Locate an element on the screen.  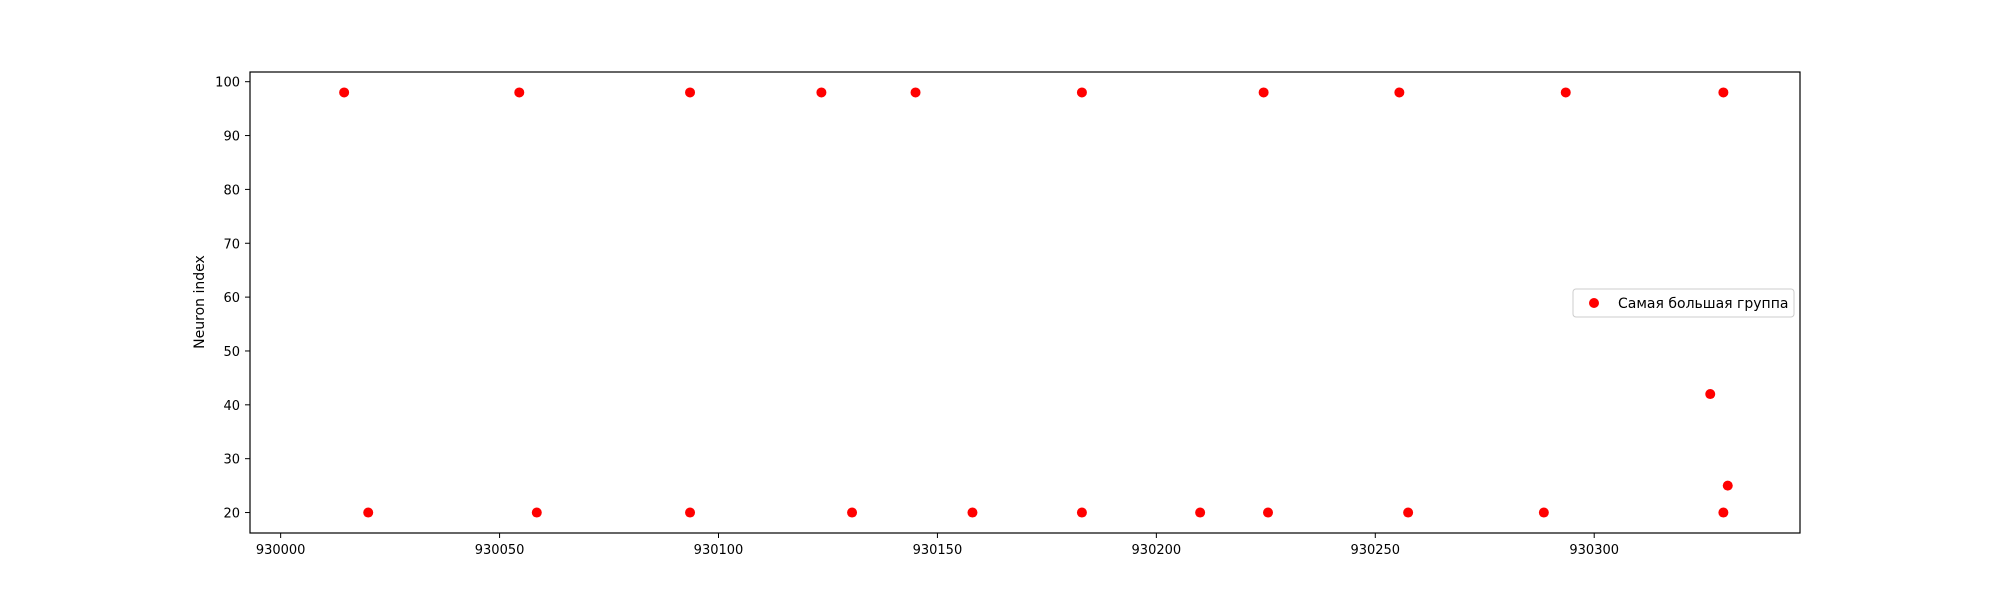
y-tick-label: 20 is located at coordinates (231, 514).